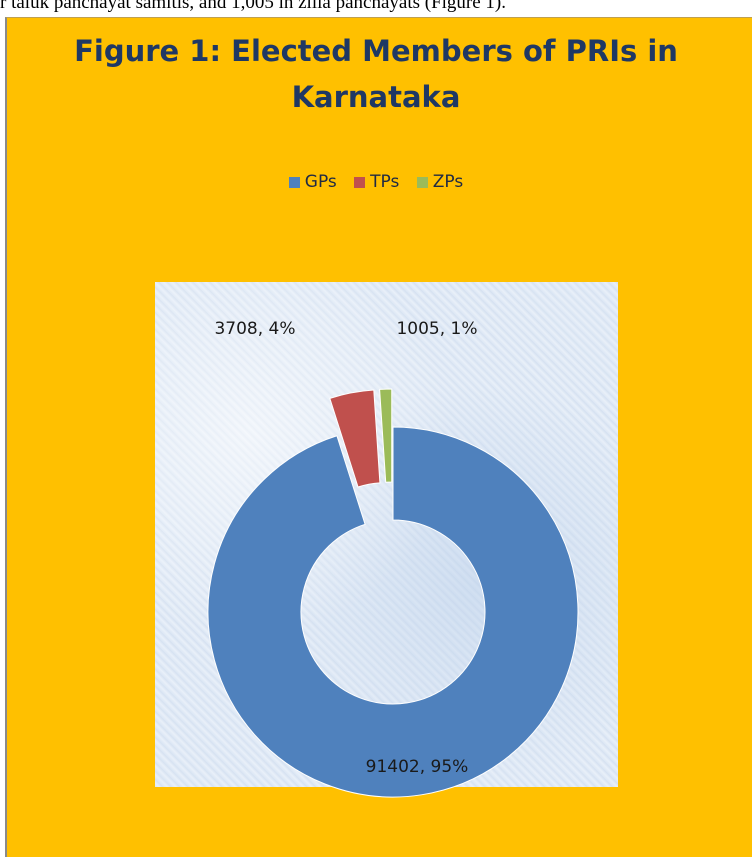  Describe the element at coordinates (386, 435) in the screenshot. I see `slice-zps` at that location.